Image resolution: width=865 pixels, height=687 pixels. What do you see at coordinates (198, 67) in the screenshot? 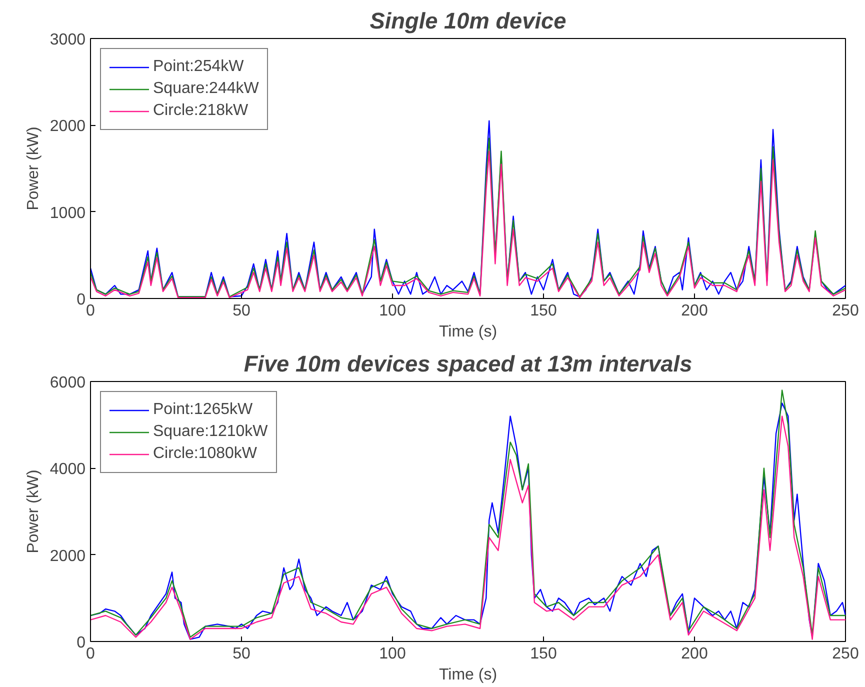
I see `legend-label: Point:254kW` at bounding box center [198, 67].